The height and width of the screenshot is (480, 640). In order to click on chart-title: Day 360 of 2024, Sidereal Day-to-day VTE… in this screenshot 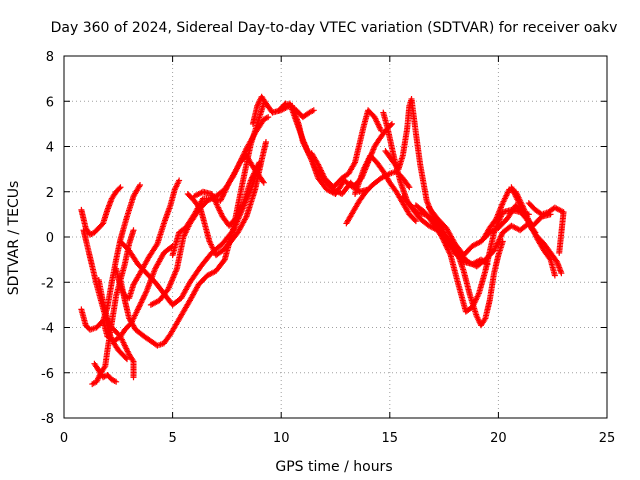, I will do `click(334, 28)`.